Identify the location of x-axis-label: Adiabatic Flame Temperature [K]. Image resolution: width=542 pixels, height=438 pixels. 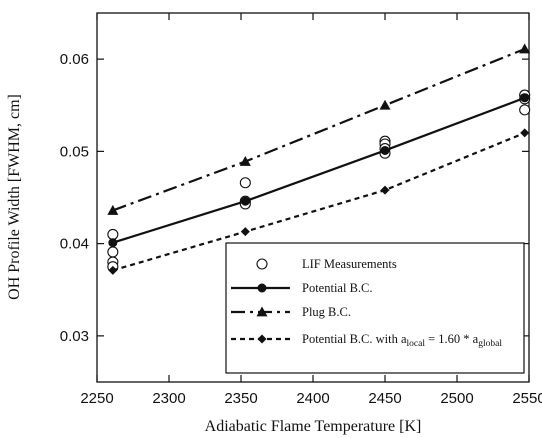
(313, 426).